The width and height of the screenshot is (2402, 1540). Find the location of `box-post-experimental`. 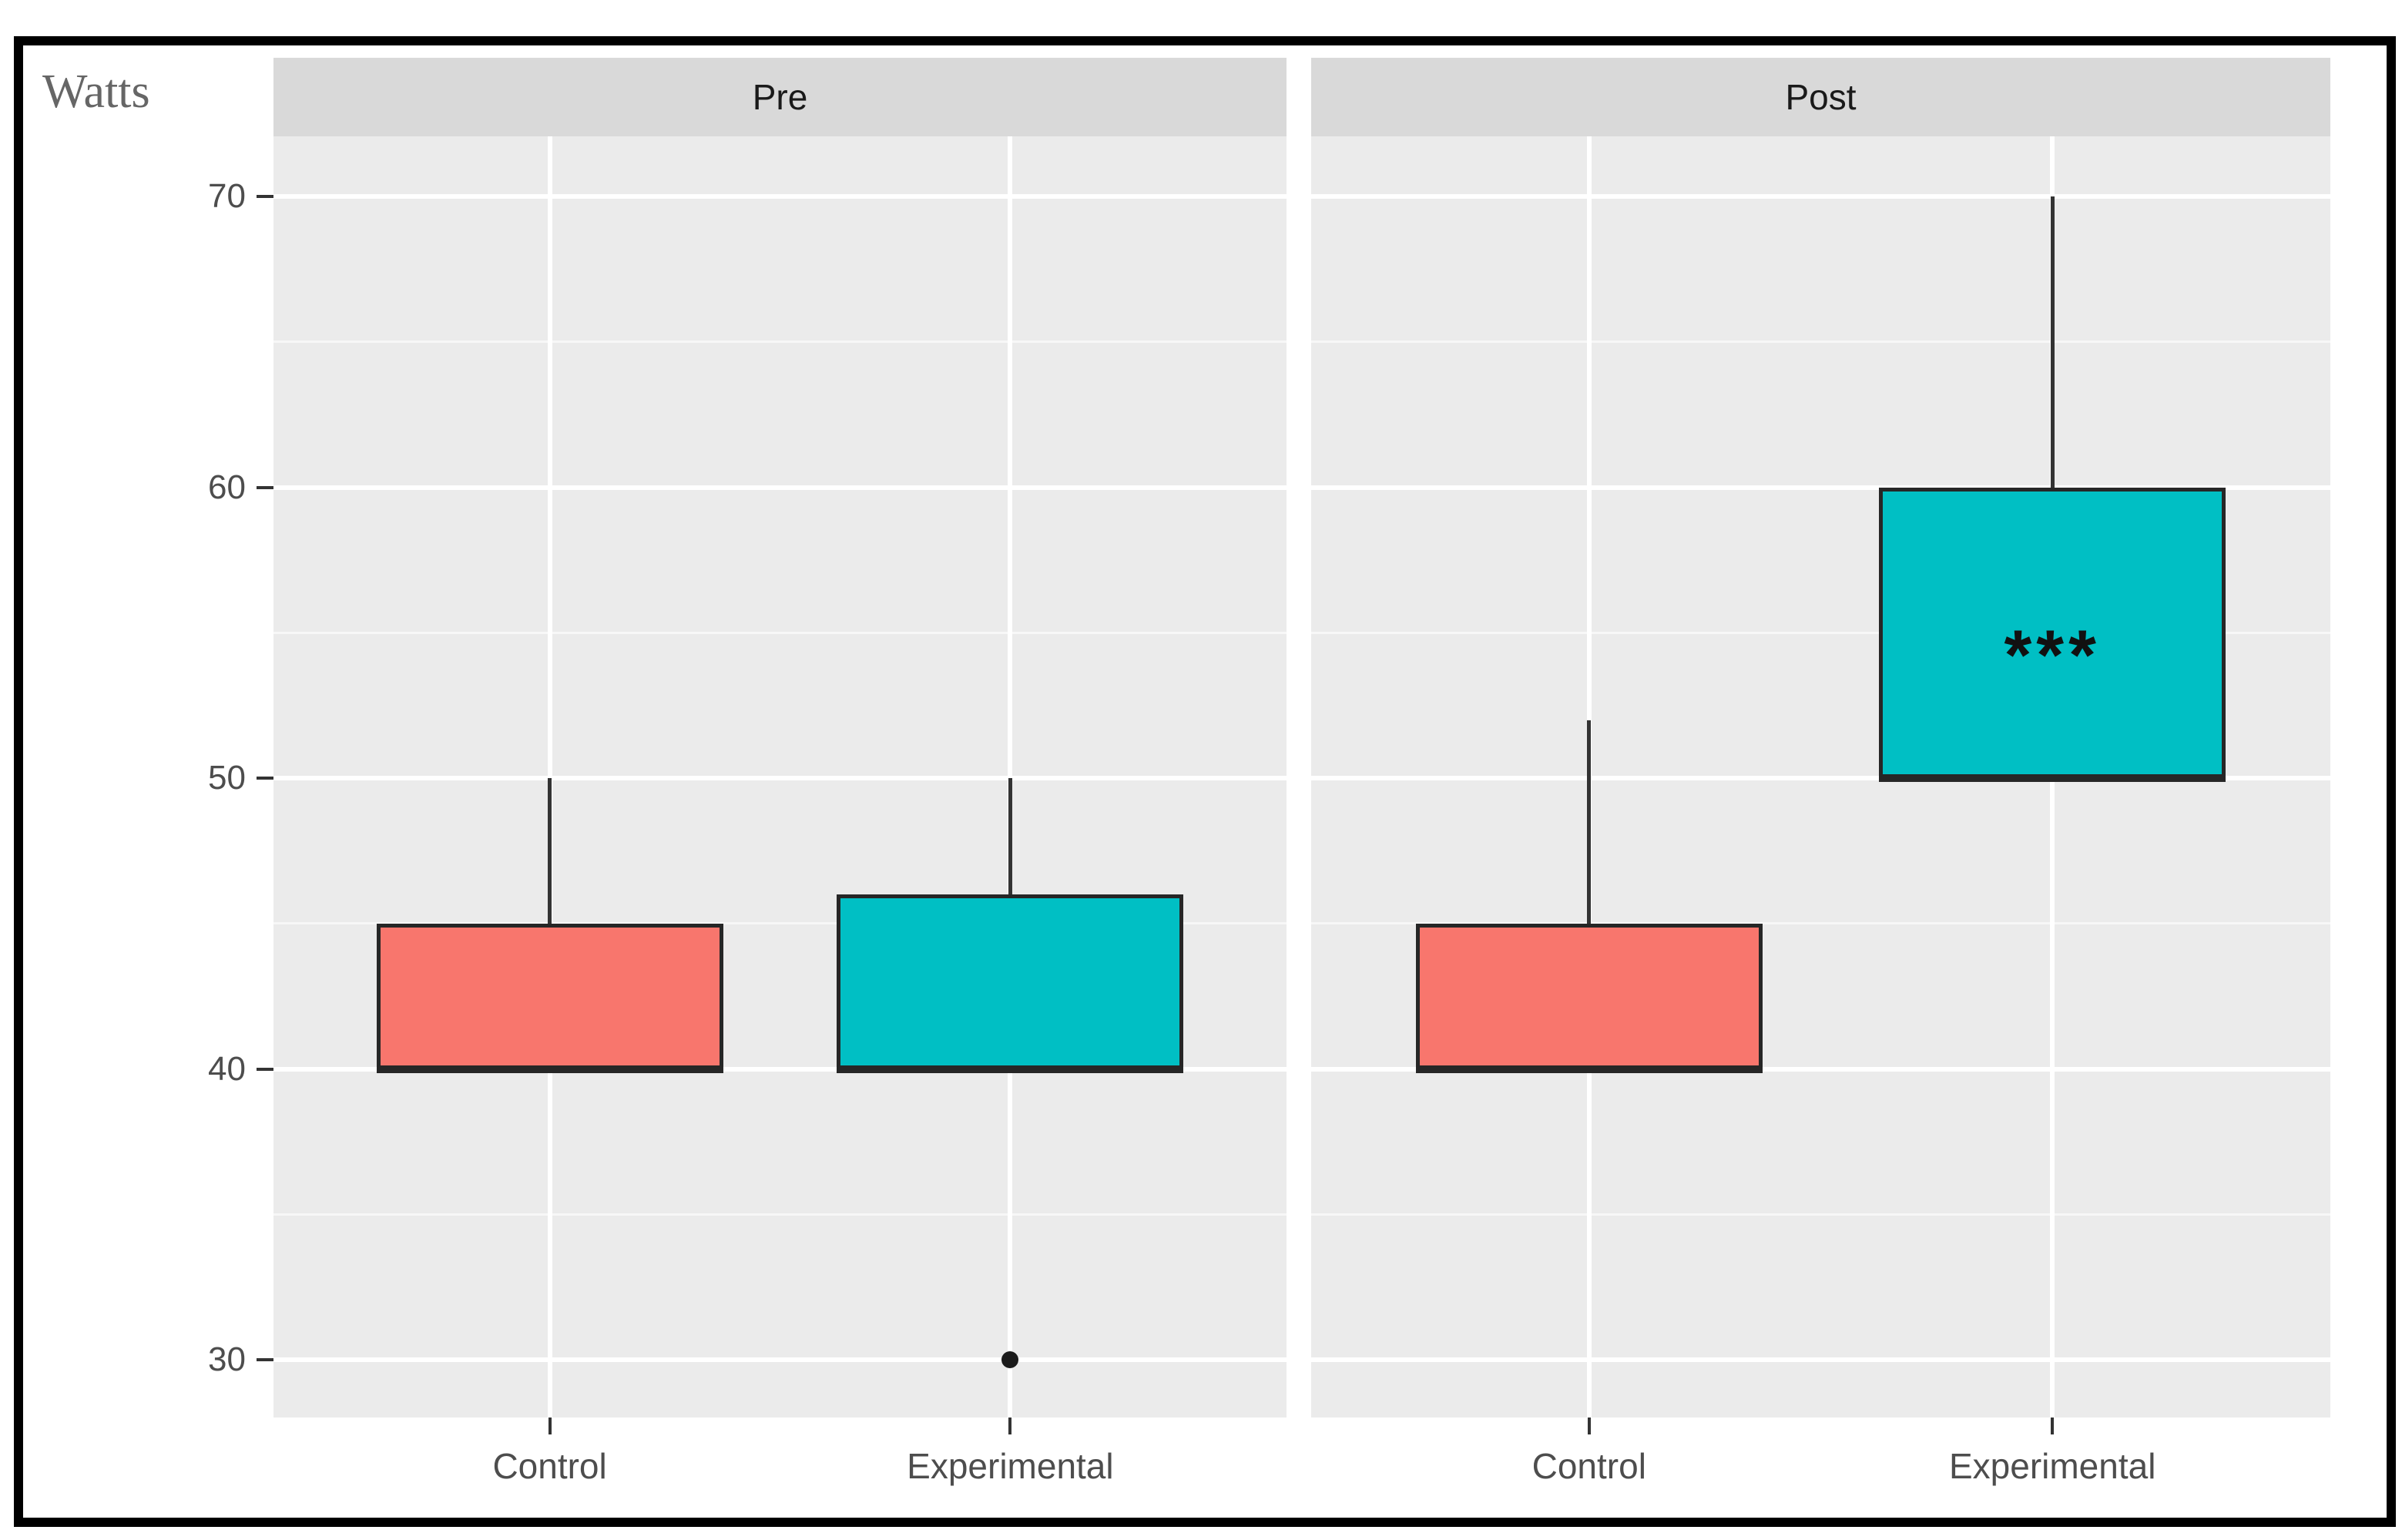

box-post-experimental is located at coordinates (2052, 632).